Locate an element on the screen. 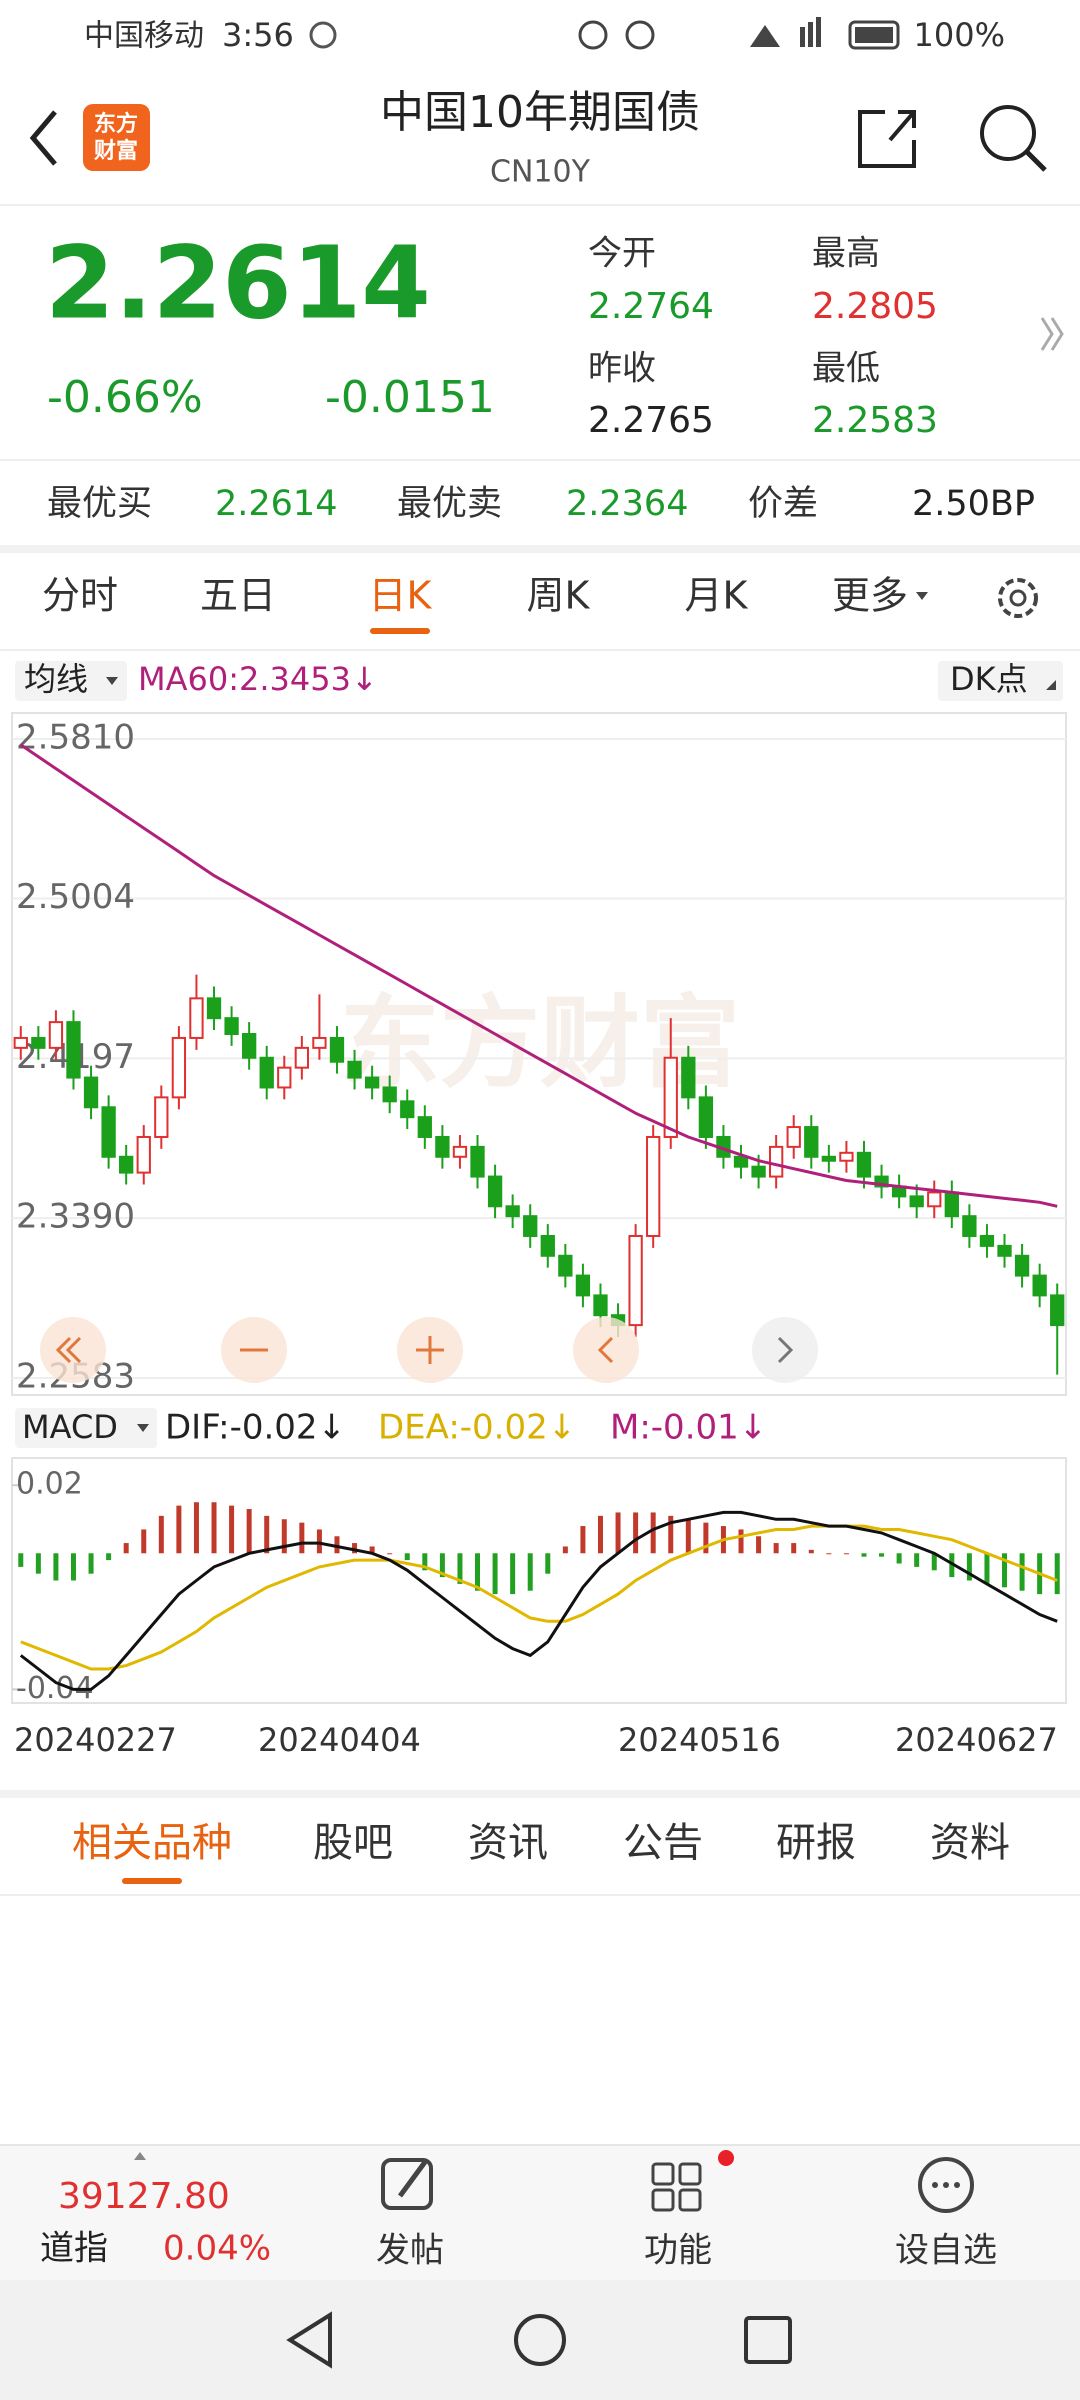 Image resolution: width=1080 pixels, height=2400 pixels. dropdown-arrow is located at coordinates (143, 1428).